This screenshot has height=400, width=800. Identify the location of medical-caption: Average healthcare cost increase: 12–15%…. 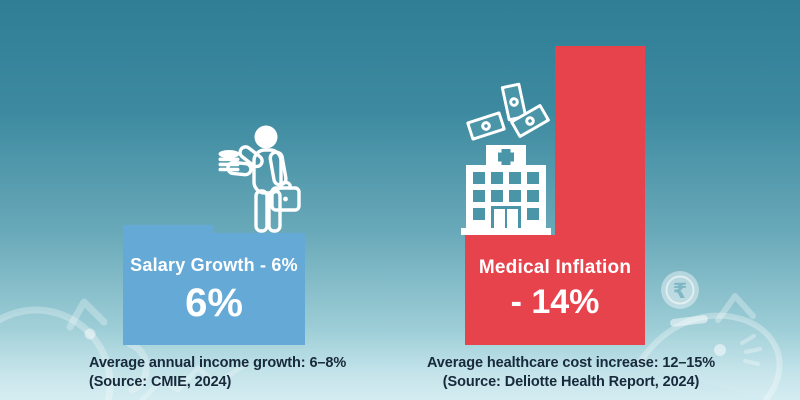
(571, 373).